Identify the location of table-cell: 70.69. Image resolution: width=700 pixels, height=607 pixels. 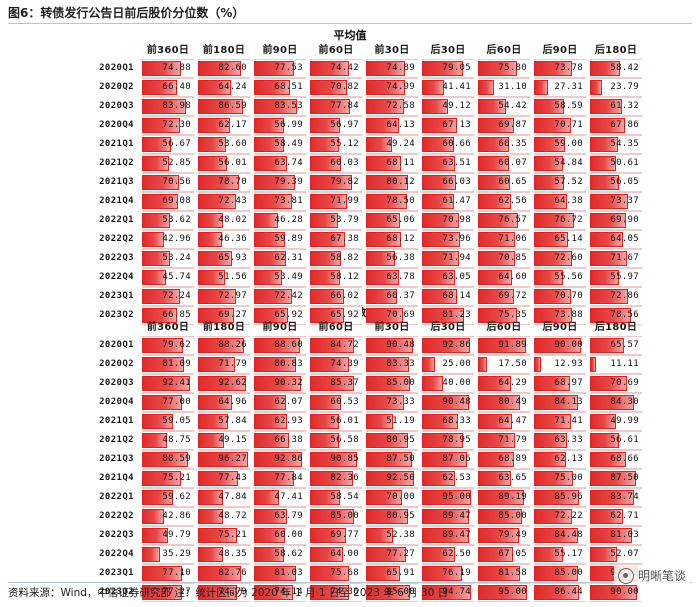
(392, 315).